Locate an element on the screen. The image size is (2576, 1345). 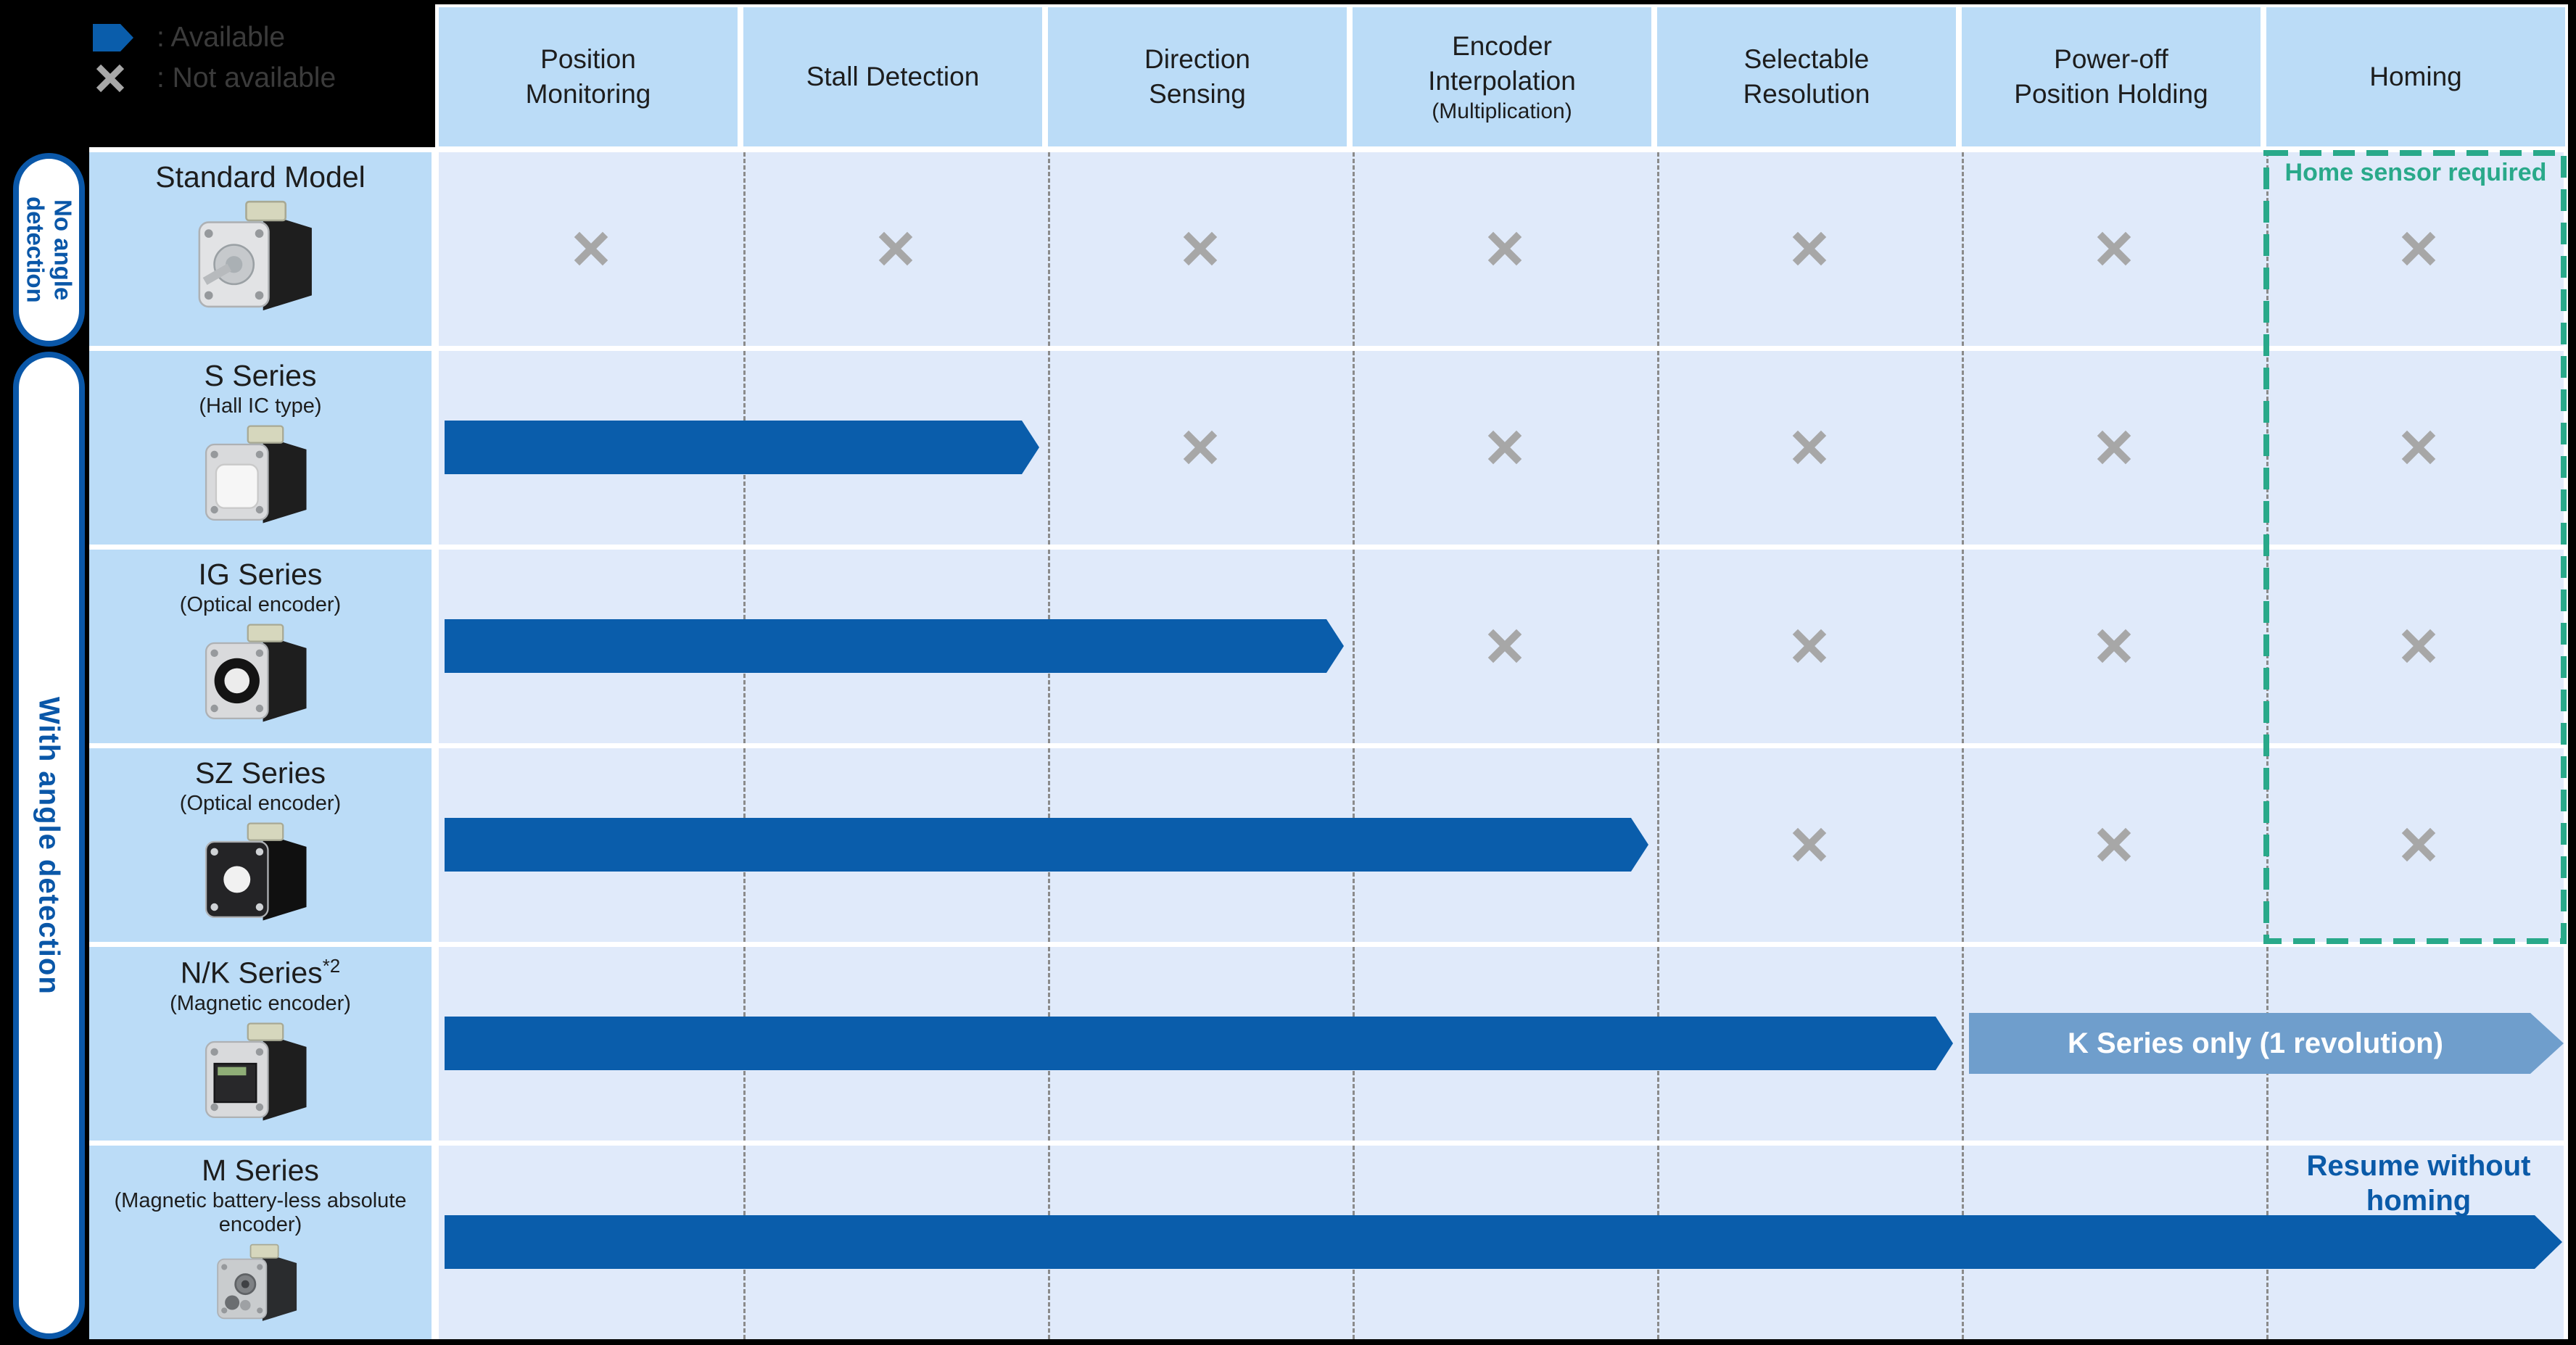
row-label-standard-model: Standard Model is located at coordinates (260, 249).